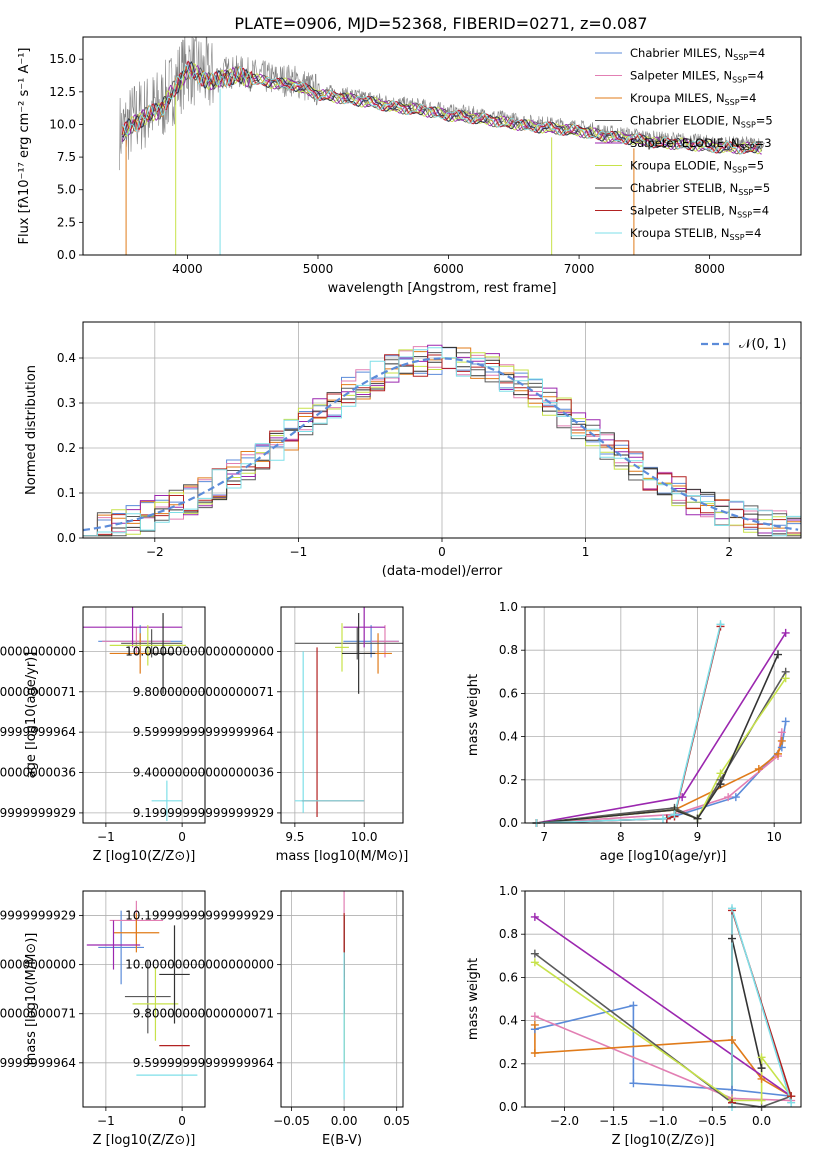 The image size is (819, 1170). Describe the element at coordinates (709, 269) in the screenshot. I see `x-tick-label: 8000` at that location.